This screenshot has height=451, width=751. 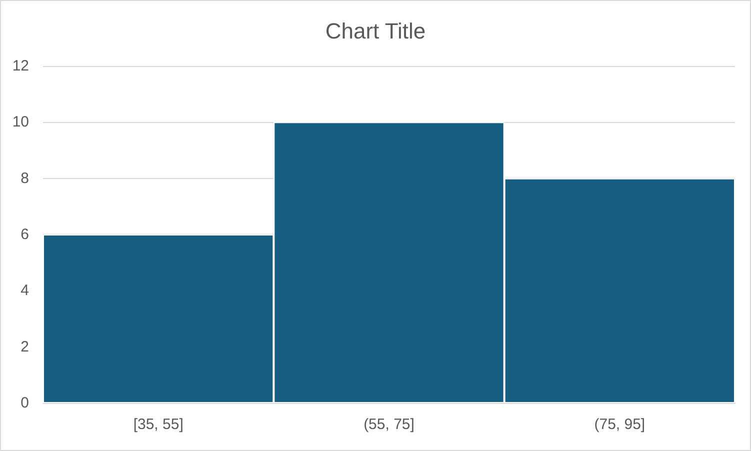 I want to click on y-tick-label: 2, so click(x=24, y=347).